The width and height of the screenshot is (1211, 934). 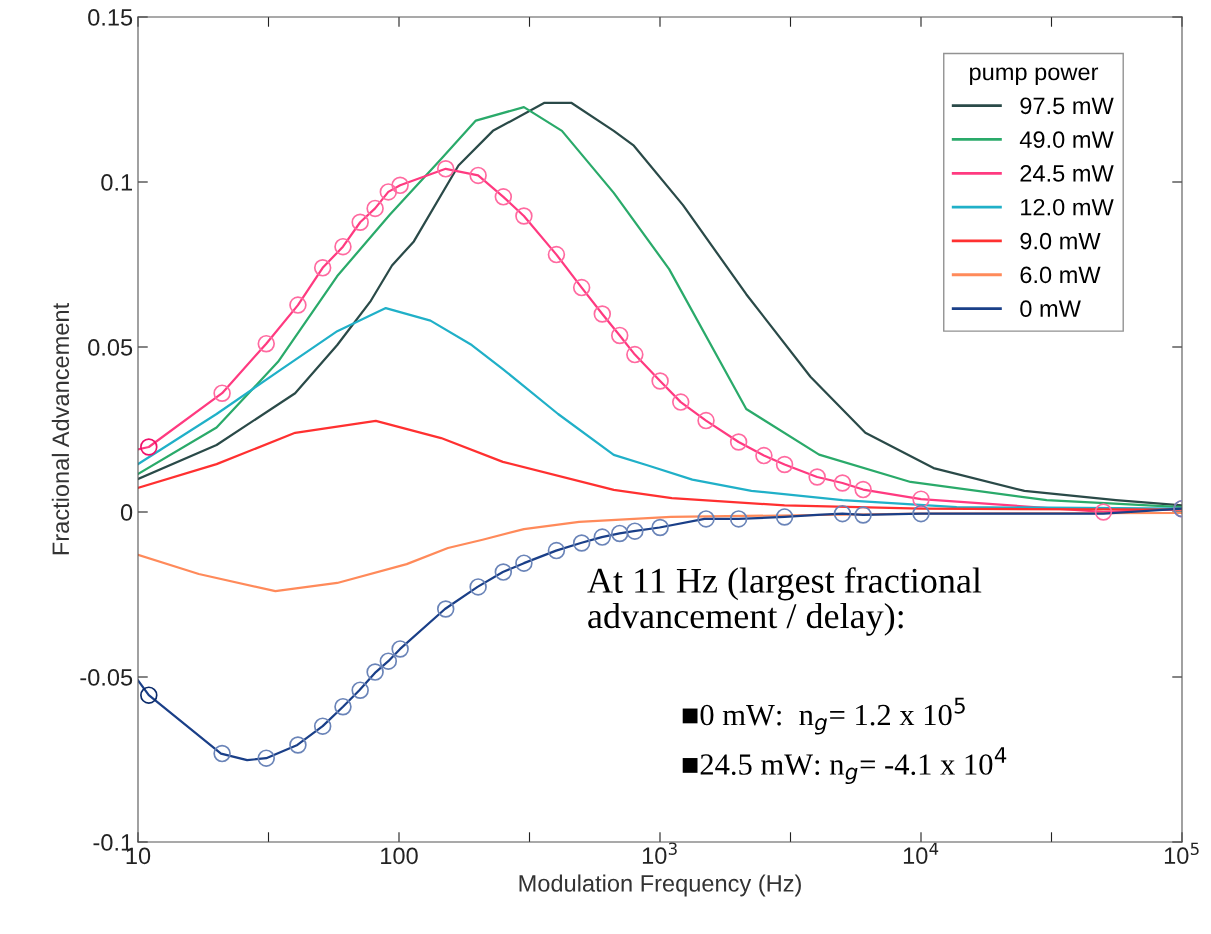 What do you see at coordinates (126, 512) in the screenshot?
I see `y-tick-label: 0` at bounding box center [126, 512].